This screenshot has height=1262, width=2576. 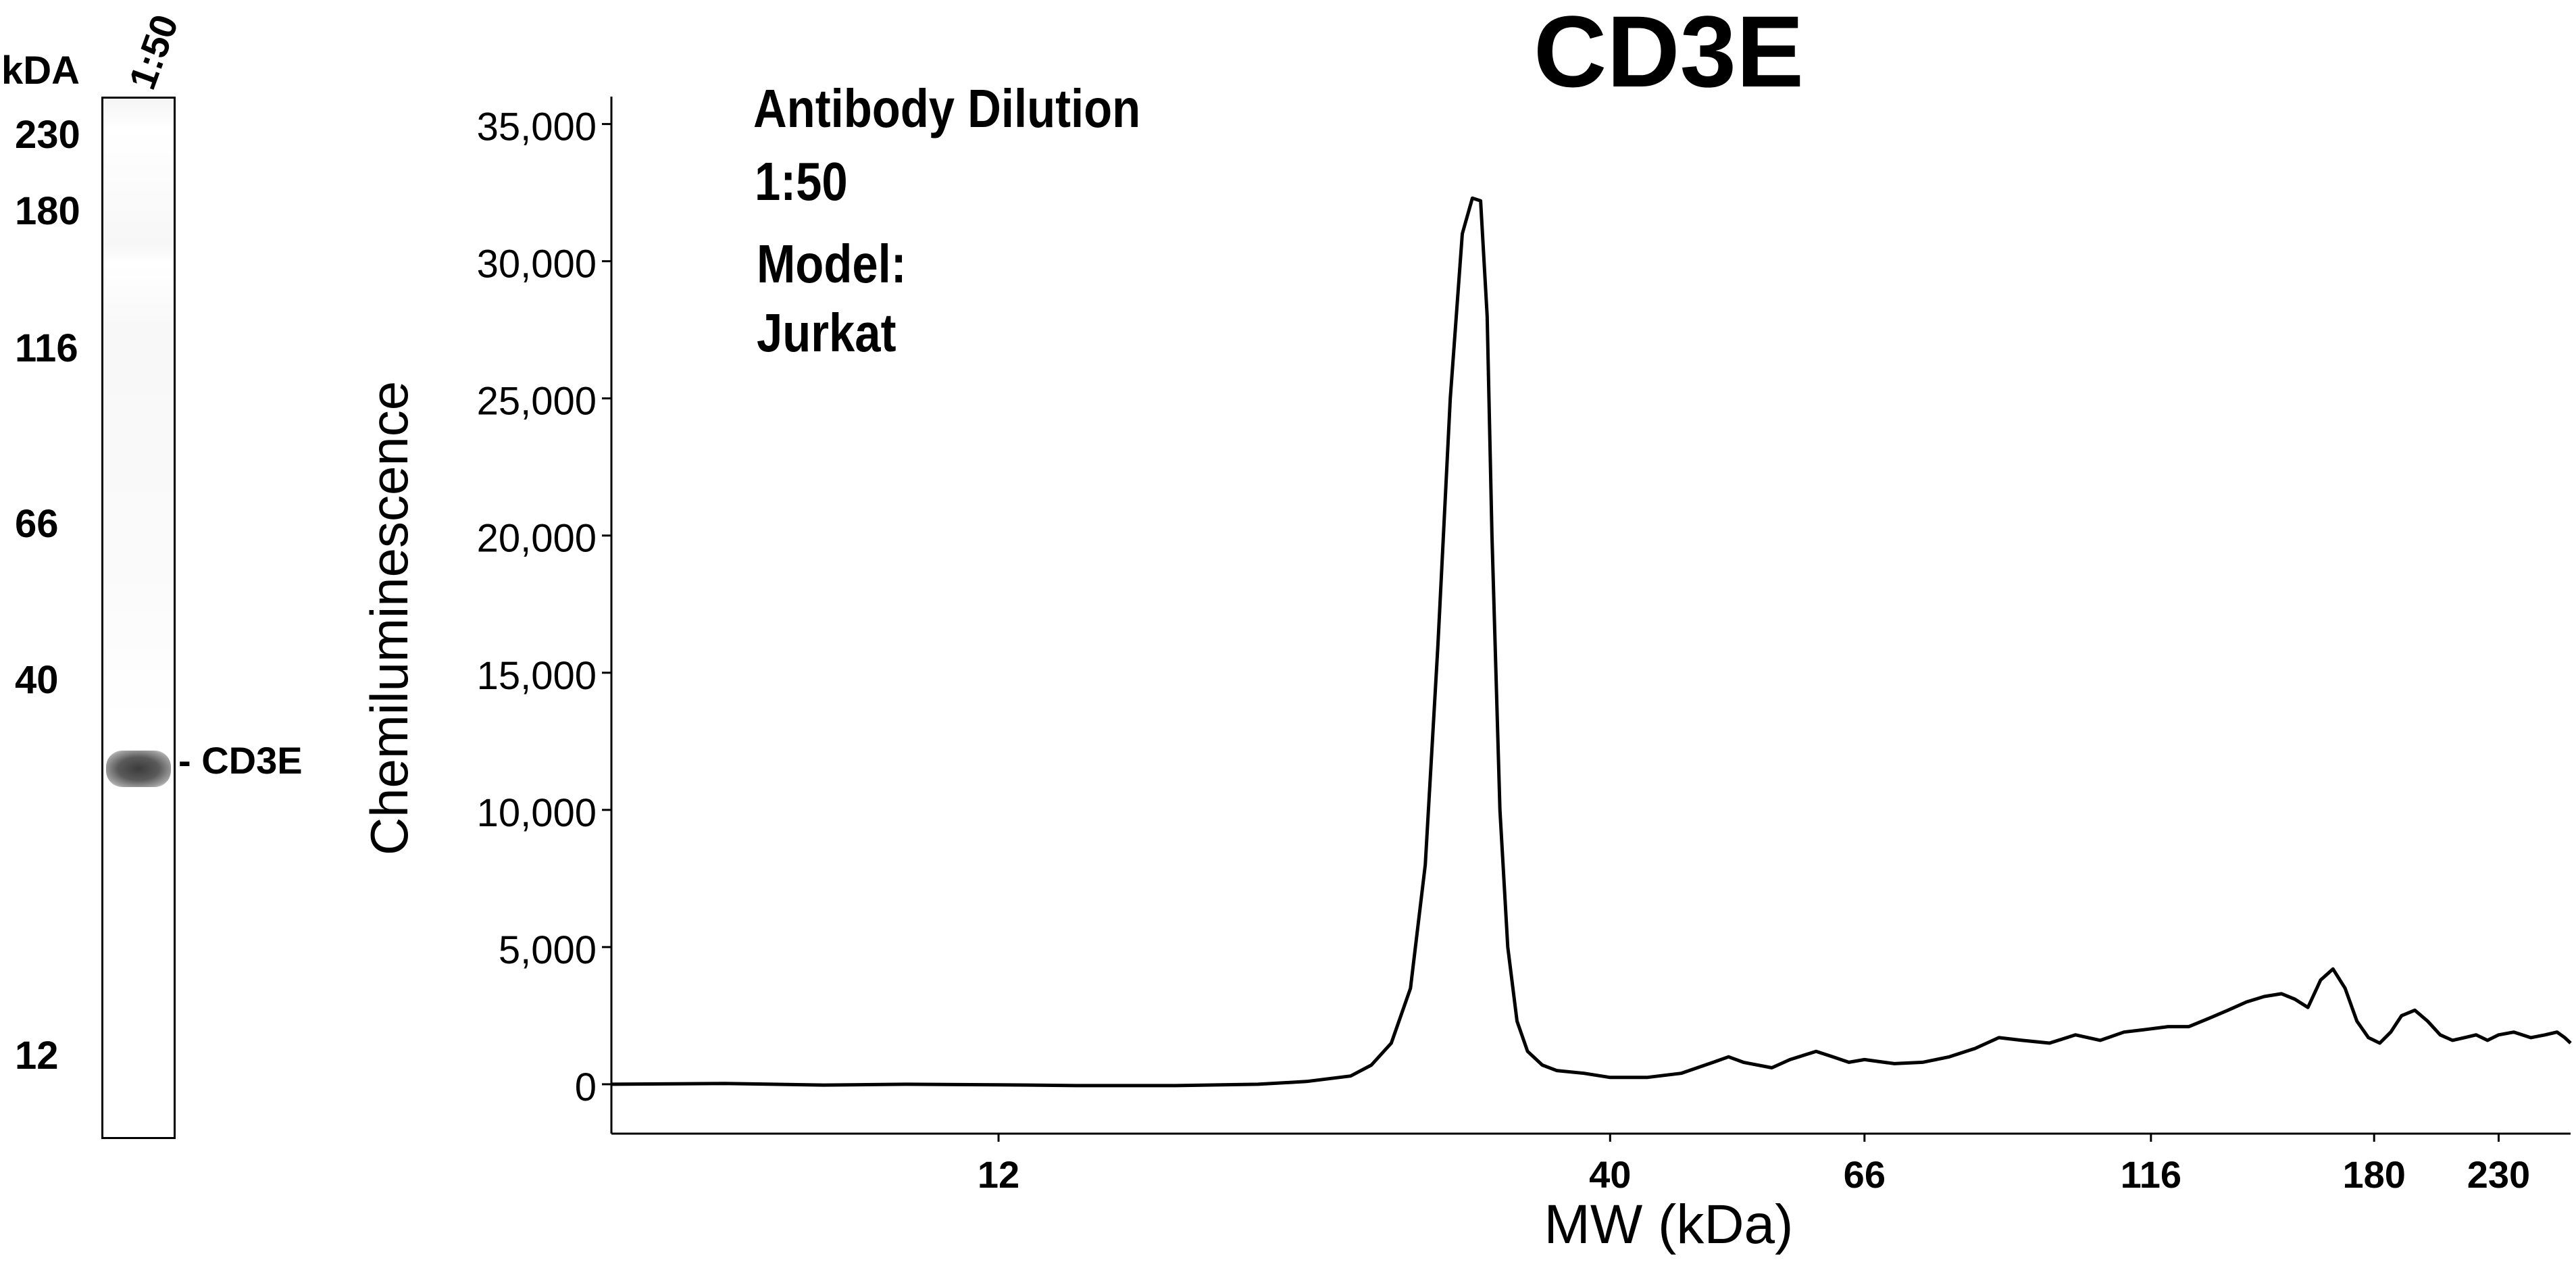 I want to click on blot-unit-label: kDA, so click(x=40, y=71).